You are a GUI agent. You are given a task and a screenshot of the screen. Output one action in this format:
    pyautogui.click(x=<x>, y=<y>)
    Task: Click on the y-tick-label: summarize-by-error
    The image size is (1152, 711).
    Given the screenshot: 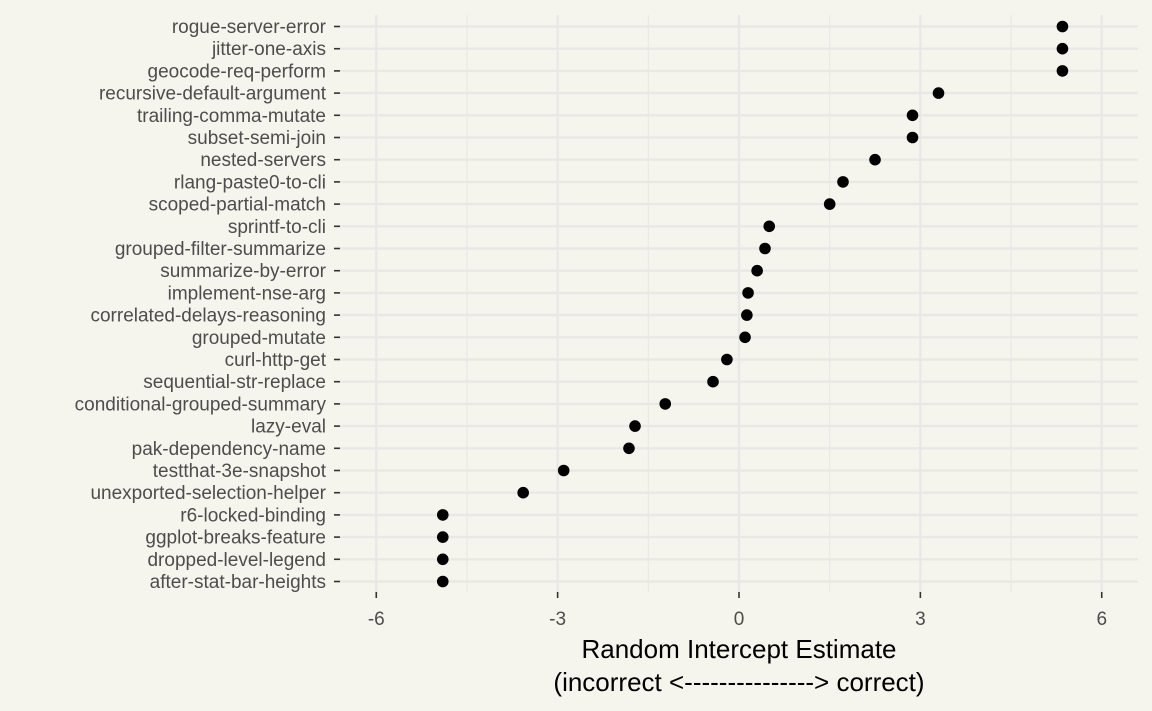 What is the action you would take?
    pyautogui.click(x=243, y=271)
    